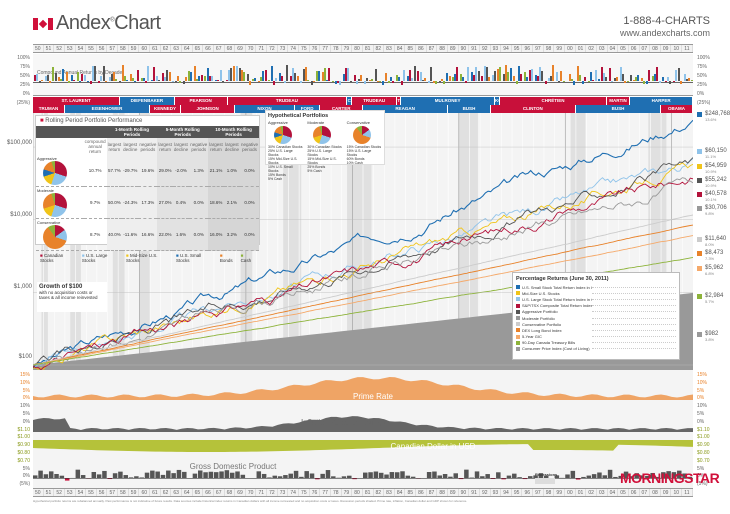 This screenshot has width=730, height=514. Describe the element at coordinates (596, 337) in the screenshot. I see `pct-return-row: 5-Year GIC` at that location.